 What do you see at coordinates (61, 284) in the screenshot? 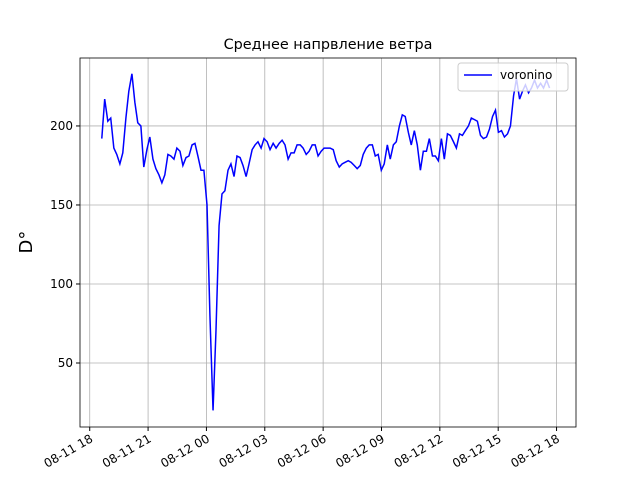
I see `y-tick-label: 100` at bounding box center [61, 284].